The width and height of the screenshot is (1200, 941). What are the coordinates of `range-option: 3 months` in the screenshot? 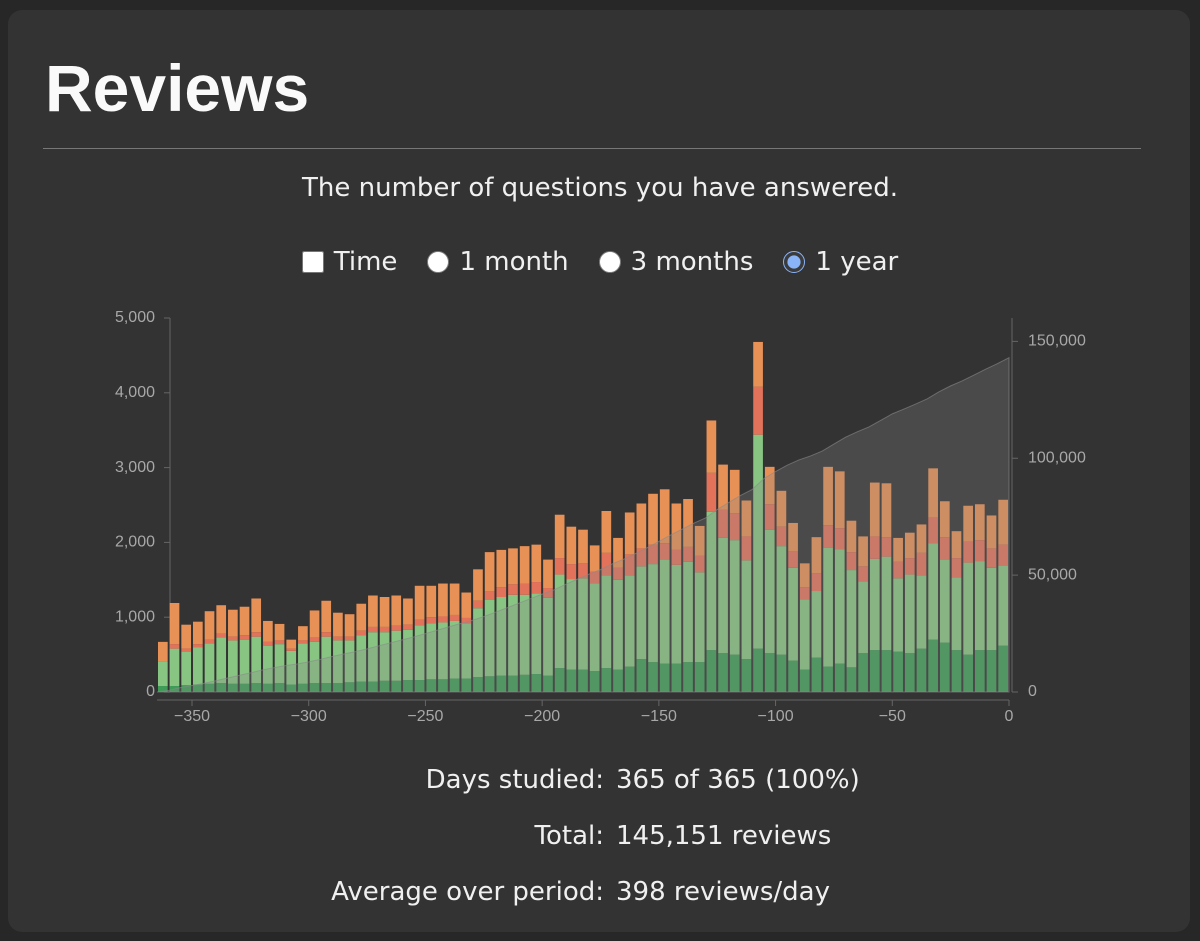 It's located at (675, 262).